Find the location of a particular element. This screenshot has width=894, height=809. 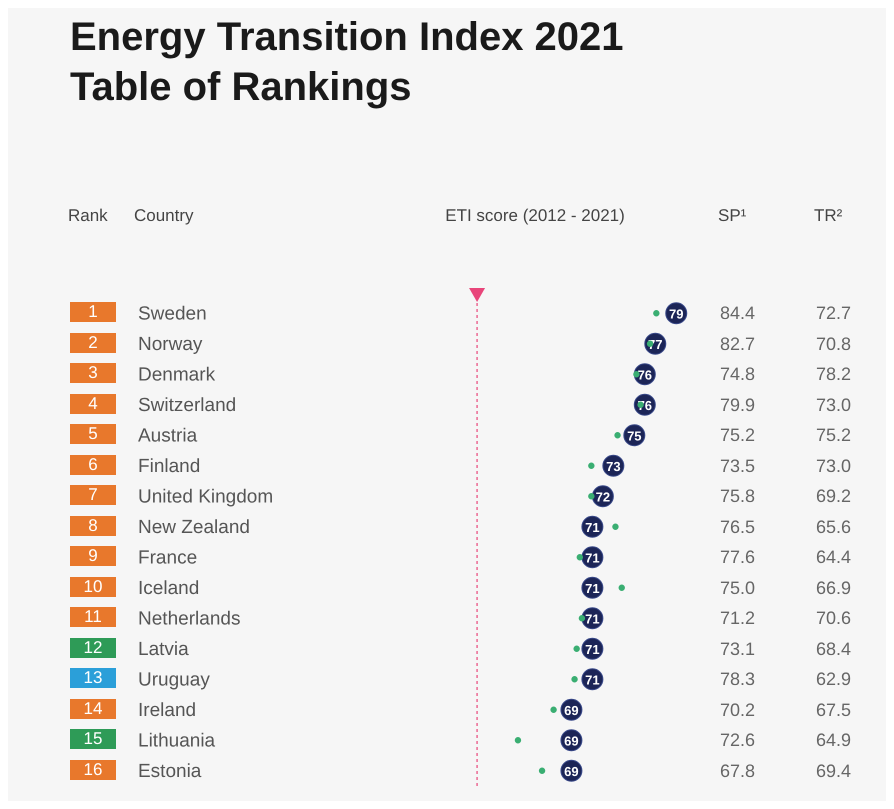

data-label: 78.3 is located at coordinates (738, 679).